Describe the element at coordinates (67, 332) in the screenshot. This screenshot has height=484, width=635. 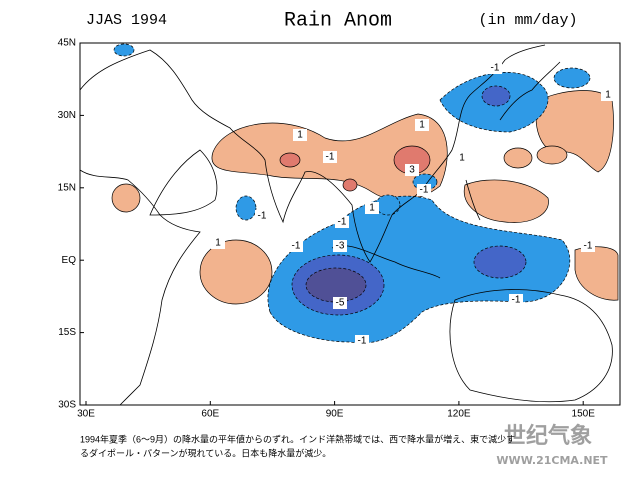
I see `lat-label: 15S` at that location.